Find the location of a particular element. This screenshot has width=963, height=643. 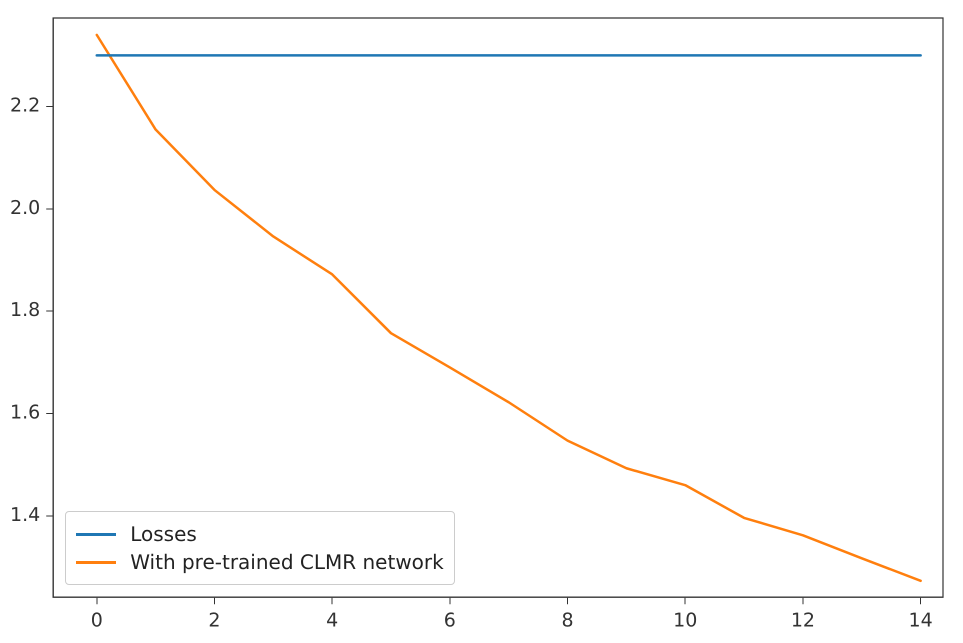

legend-label: Losses is located at coordinates (163, 534).